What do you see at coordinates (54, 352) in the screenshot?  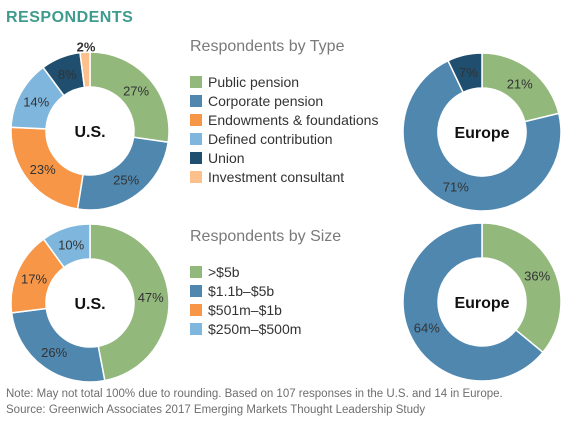 I see `slice-value-label: 26%` at bounding box center [54, 352].